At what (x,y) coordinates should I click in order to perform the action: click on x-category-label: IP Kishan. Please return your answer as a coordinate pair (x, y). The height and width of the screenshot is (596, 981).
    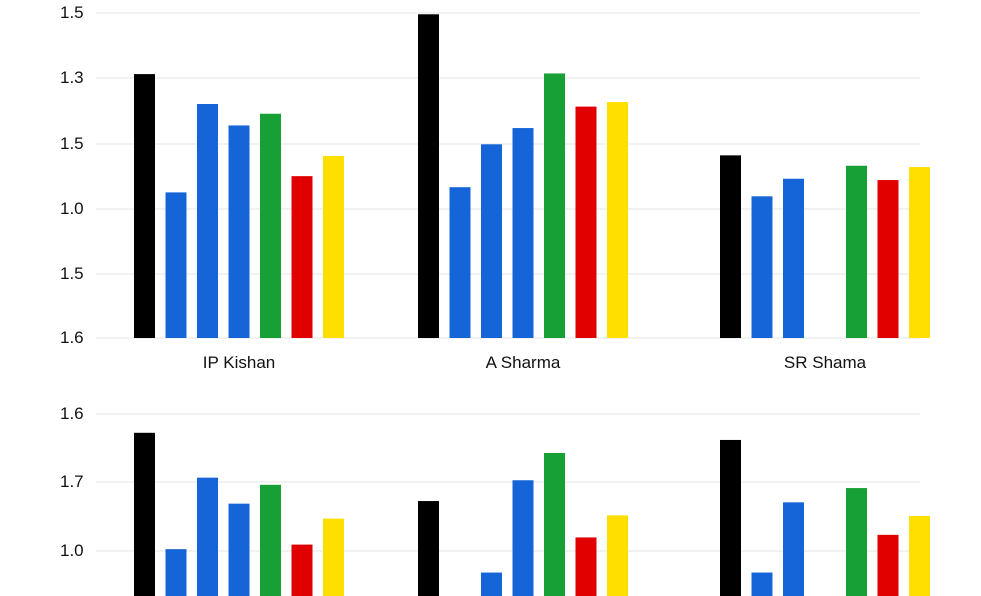
    Looking at the image, I should click on (239, 362).